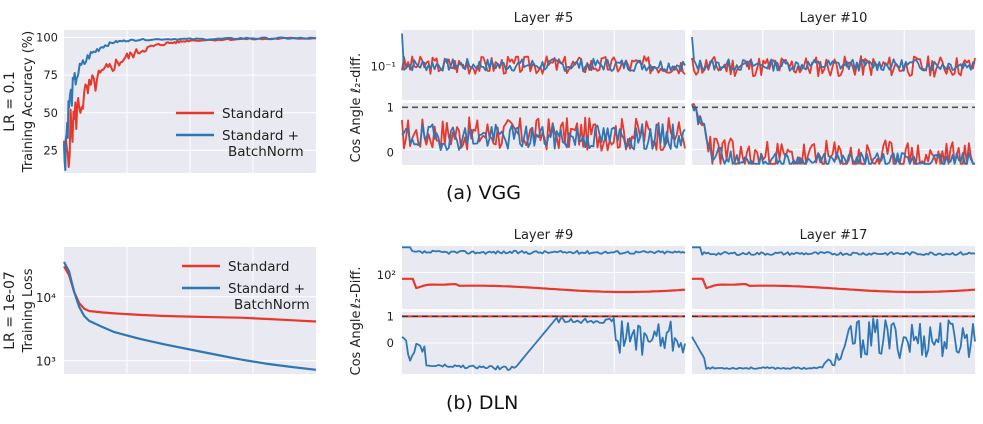 This screenshot has width=983, height=424. I want to click on panel-title: Layer #17, so click(834, 235).